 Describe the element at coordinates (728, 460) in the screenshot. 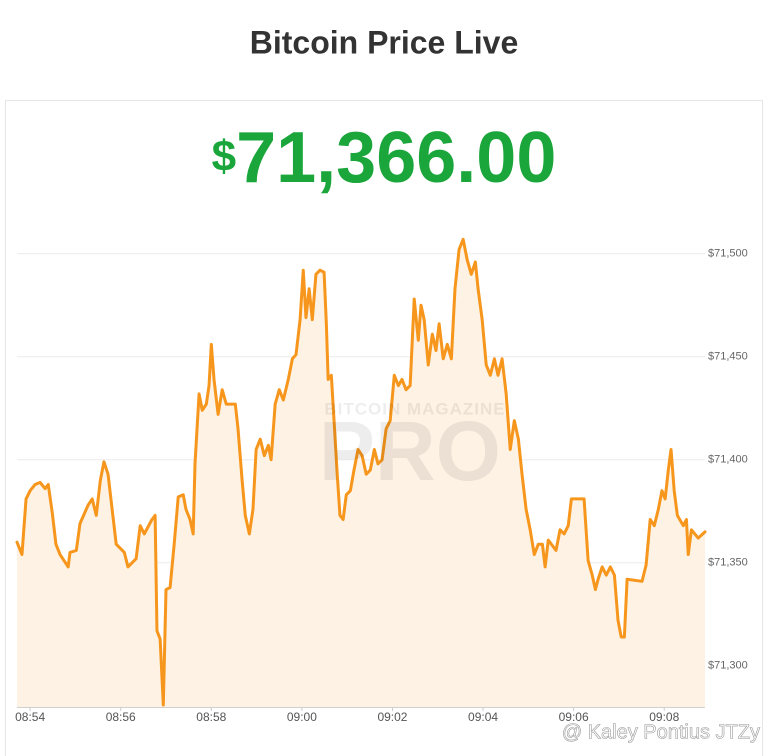

I see `y-tick-label: $71,400` at that location.